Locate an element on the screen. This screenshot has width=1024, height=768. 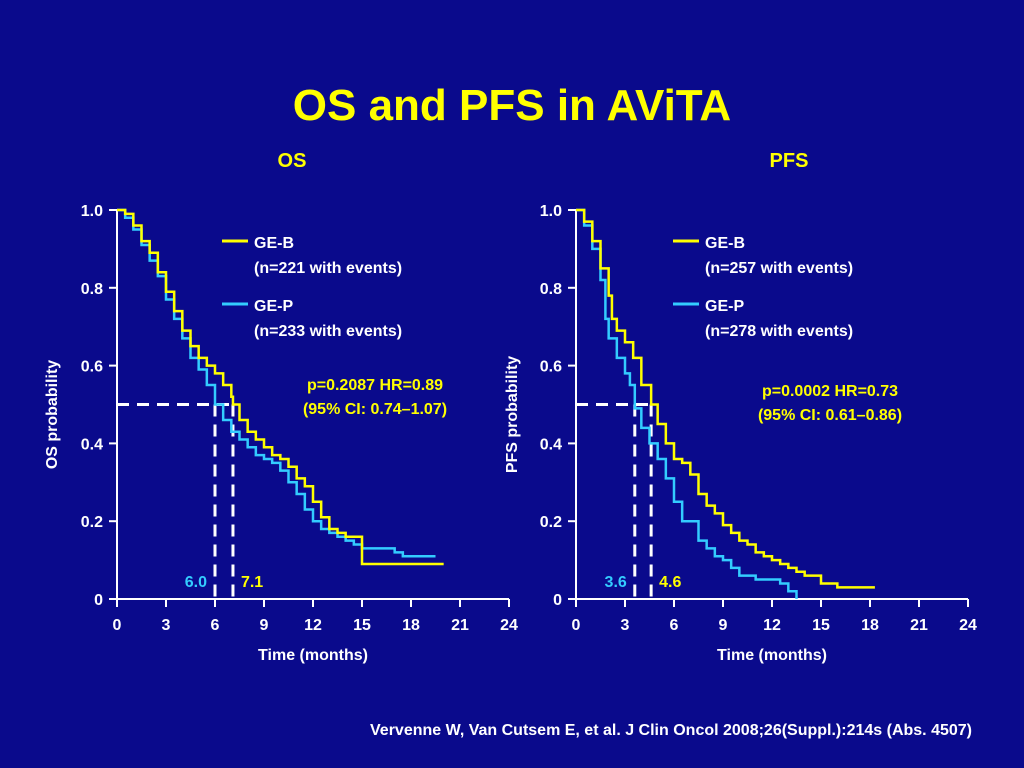
pfs-x-tick-label: 12 is located at coordinates (772, 625).